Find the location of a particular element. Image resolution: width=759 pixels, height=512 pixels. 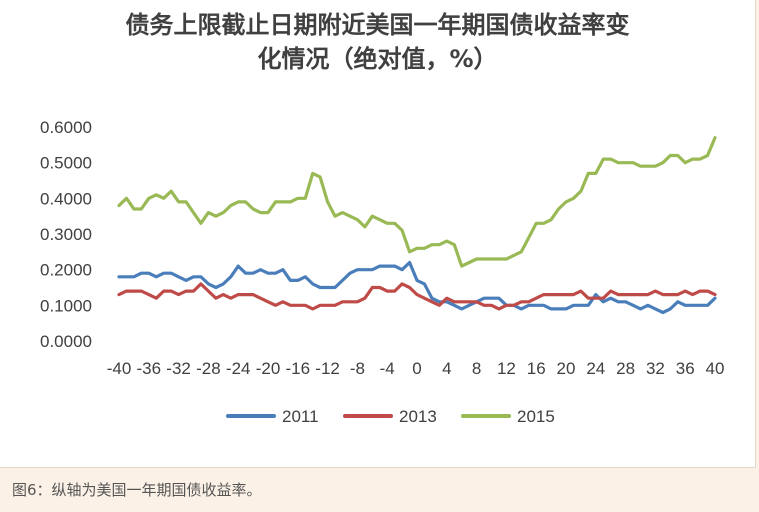

chart-title-line-2: 化情况（绝对值，%） is located at coordinates (377, 59).